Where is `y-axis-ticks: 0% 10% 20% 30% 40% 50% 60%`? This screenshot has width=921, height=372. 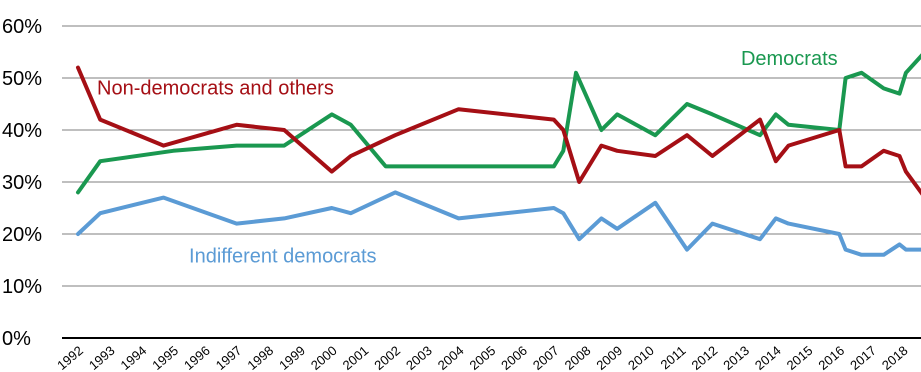 y-axis-ticks: 0% 10% 20% 30% 40% 50% 60% is located at coordinates (22, 183).